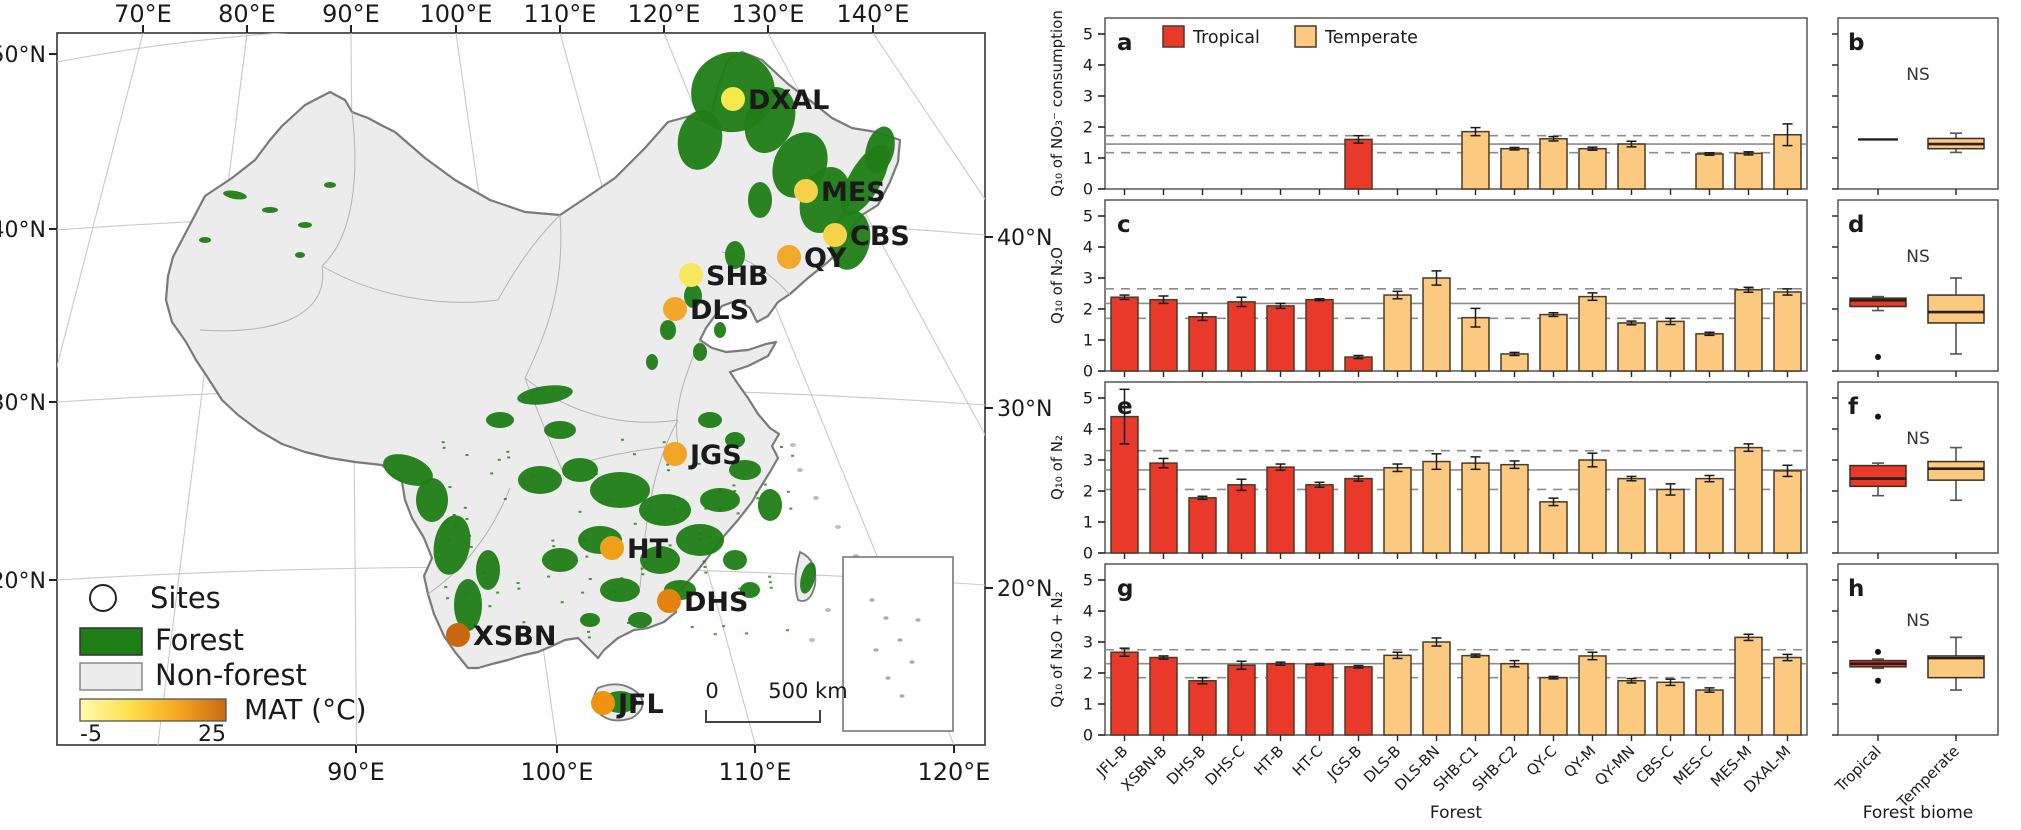 This screenshot has height=830, width=2021. I want to click on errorbar-HT-C-g, so click(1319, 664).